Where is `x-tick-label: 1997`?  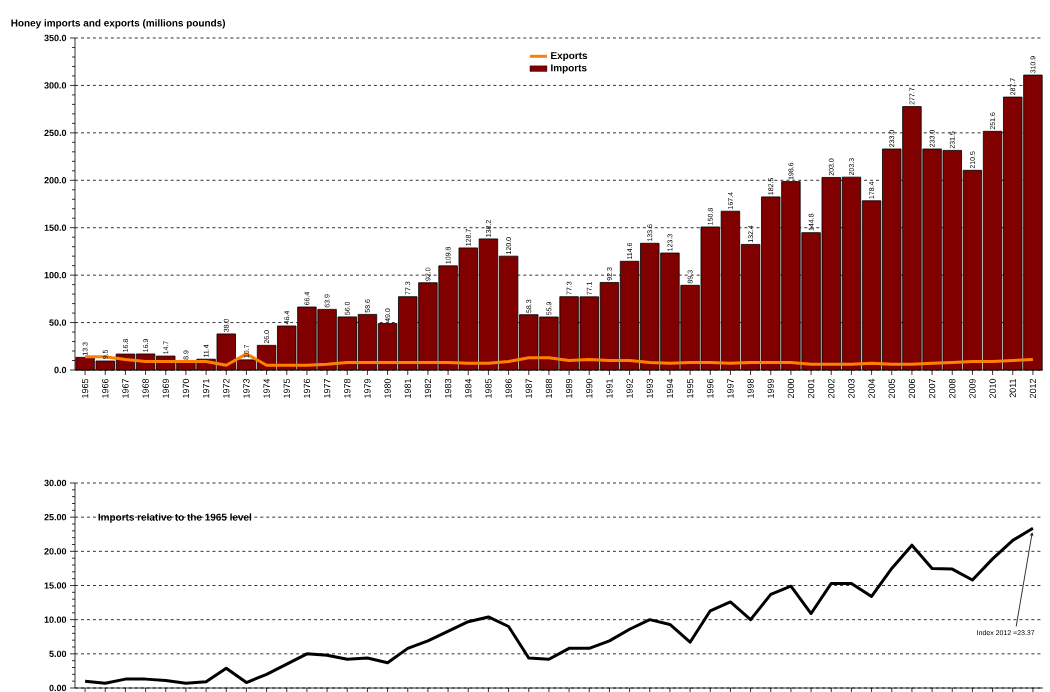
x-tick-label: 1997 is located at coordinates (730, 388).